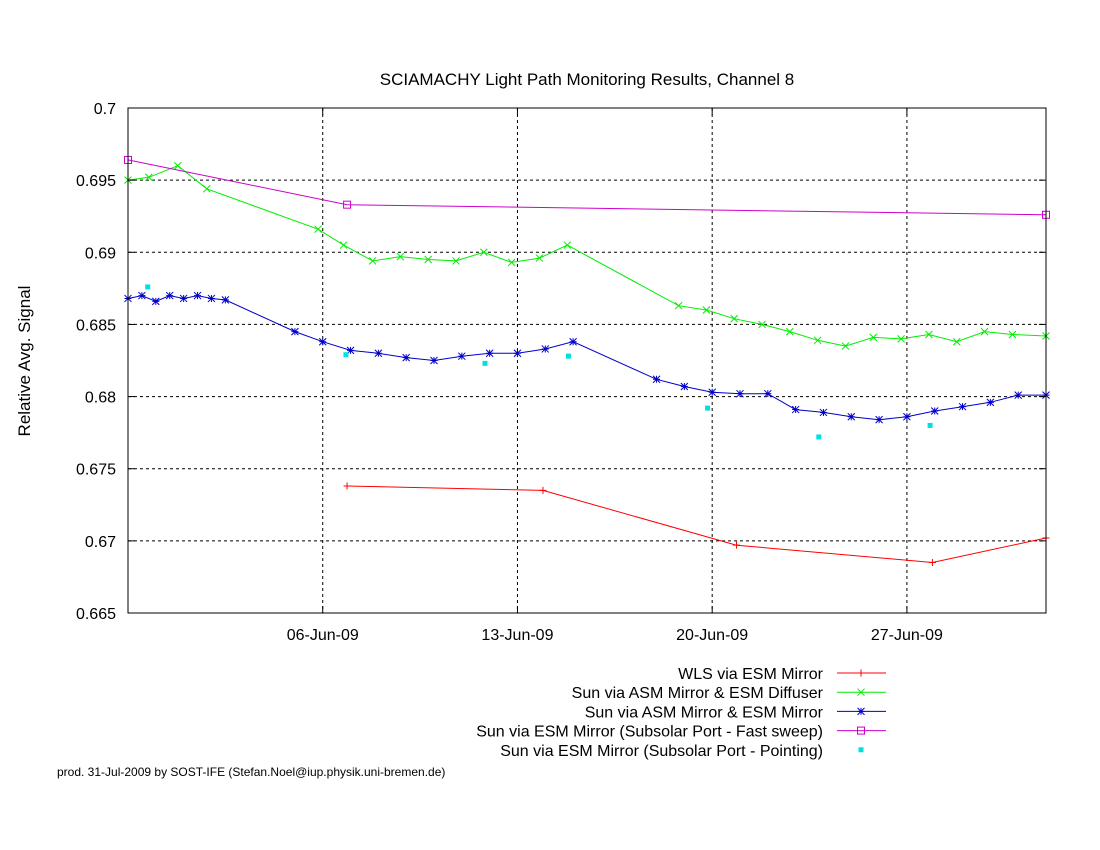 The width and height of the screenshot is (1100, 850). I want to click on legend-label: WLS via ESM Mirror, so click(751, 674).